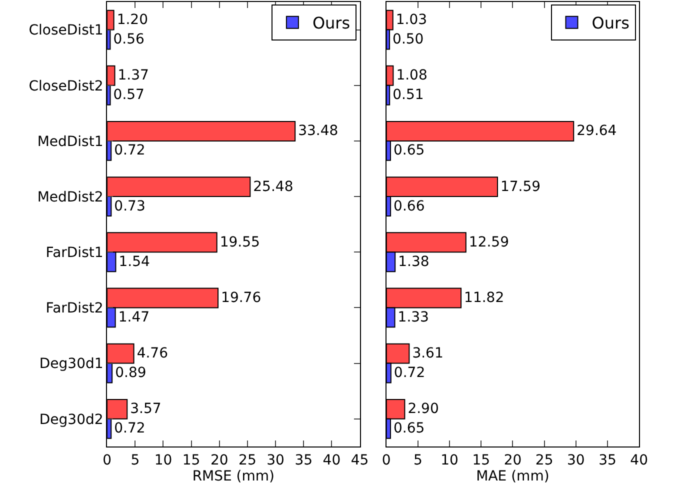  What do you see at coordinates (132, 20) in the screenshot?
I see `data-label: 1.20` at bounding box center [132, 20].